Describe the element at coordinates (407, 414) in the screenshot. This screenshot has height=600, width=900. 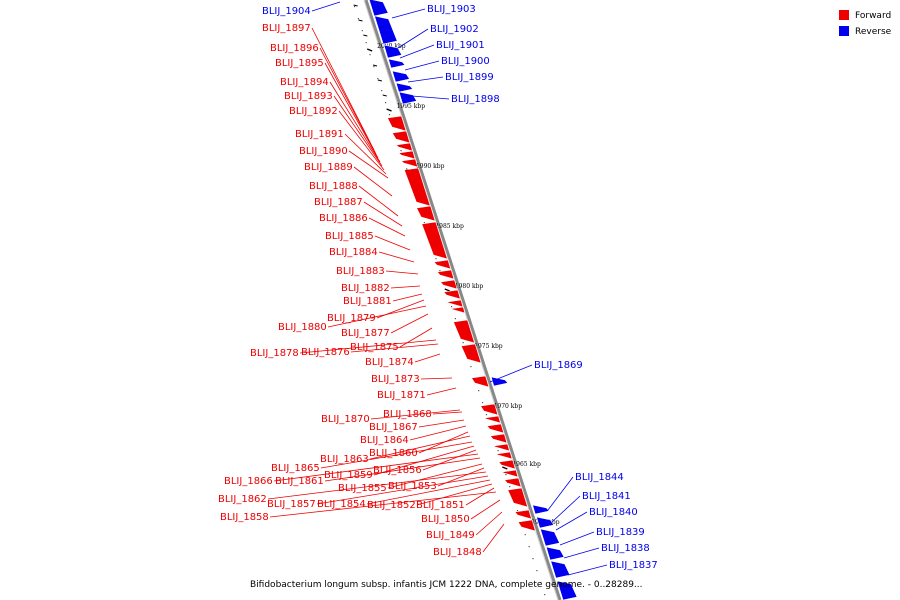
I see `forward-gene-label: BLIJ_1868` at that location.